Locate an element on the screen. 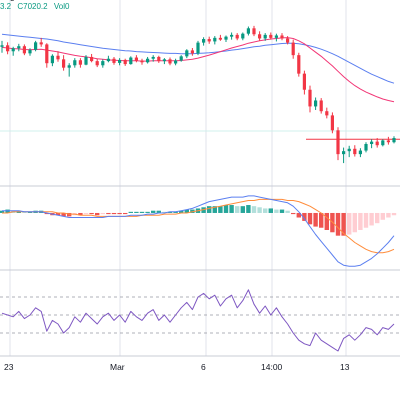 The height and width of the screenshot is (405, 400). ohlc-legend: 3 3.2 C7020.2 Vol0 is located at coordinates (36, 5).